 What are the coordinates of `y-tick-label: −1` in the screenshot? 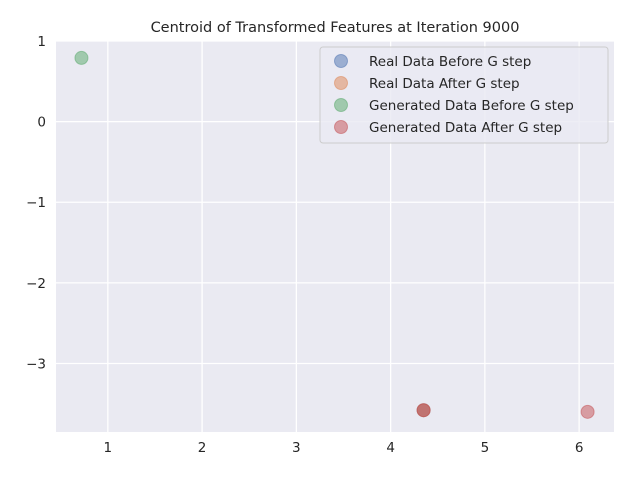 It's located at (36, 203).